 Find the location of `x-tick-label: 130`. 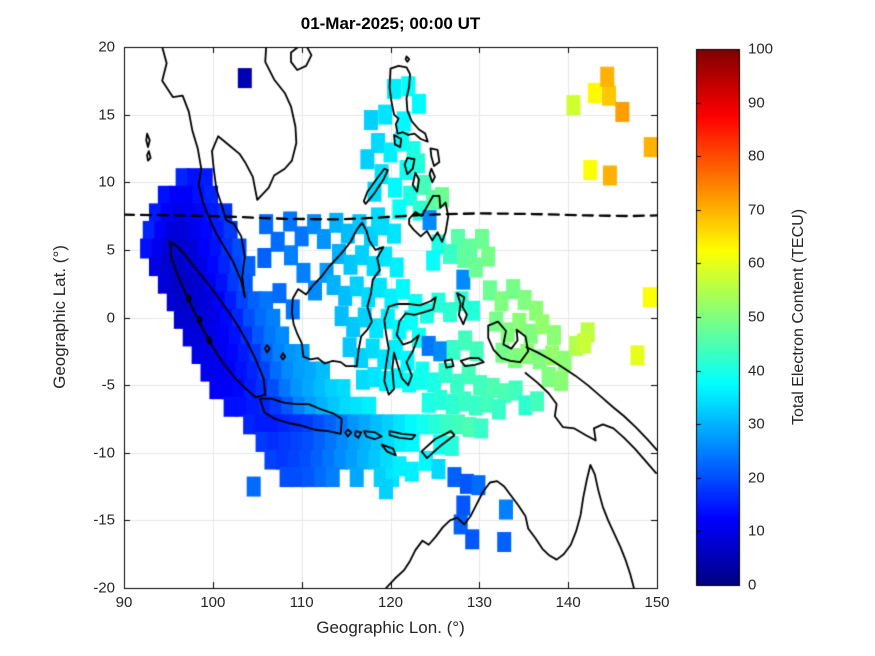

x-tick-label: 130 is located at coordinates (479, 602).